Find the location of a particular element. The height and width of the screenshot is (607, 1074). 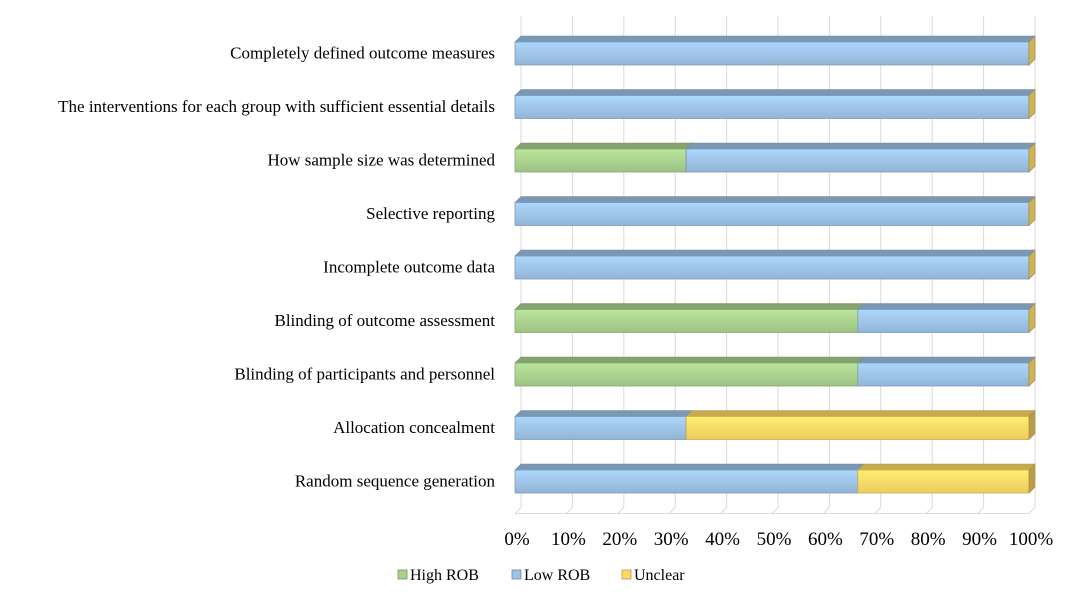

legend-item: Low ROB is located at coordinates (550, 575).